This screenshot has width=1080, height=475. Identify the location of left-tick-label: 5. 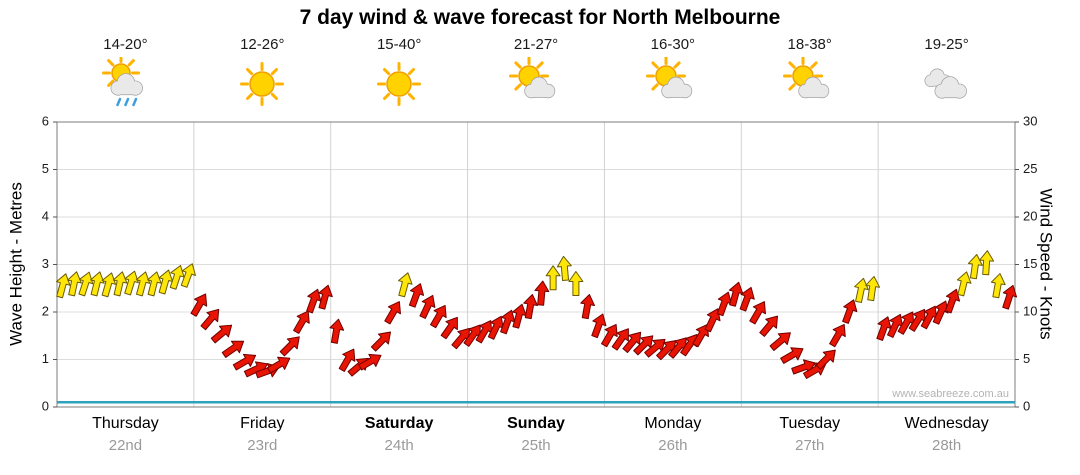
(45, 168).